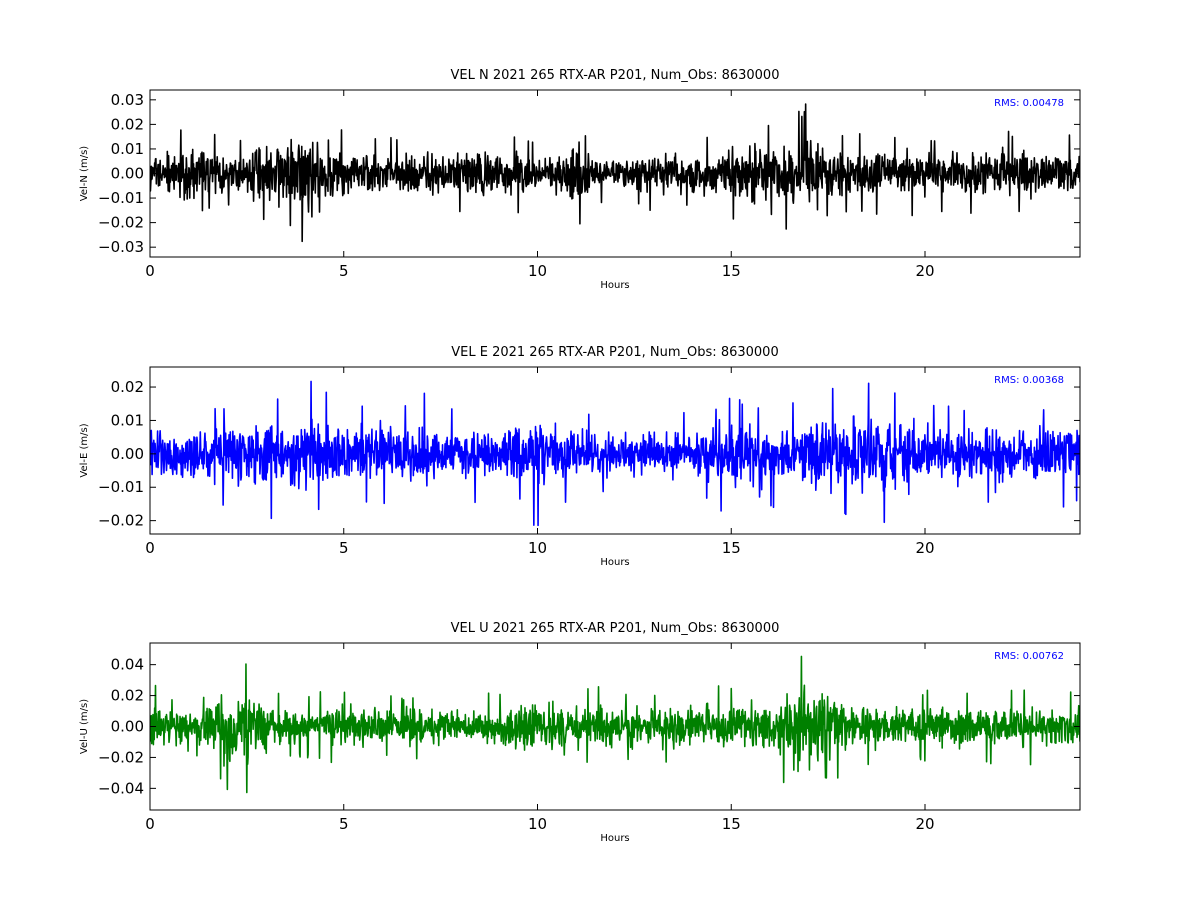 The image size is (1200, 900). What do you see at coordinates (127, 124) in the screenshot?
I see `y-tick-label-n: 0.02` at bounding box center [127, 124].